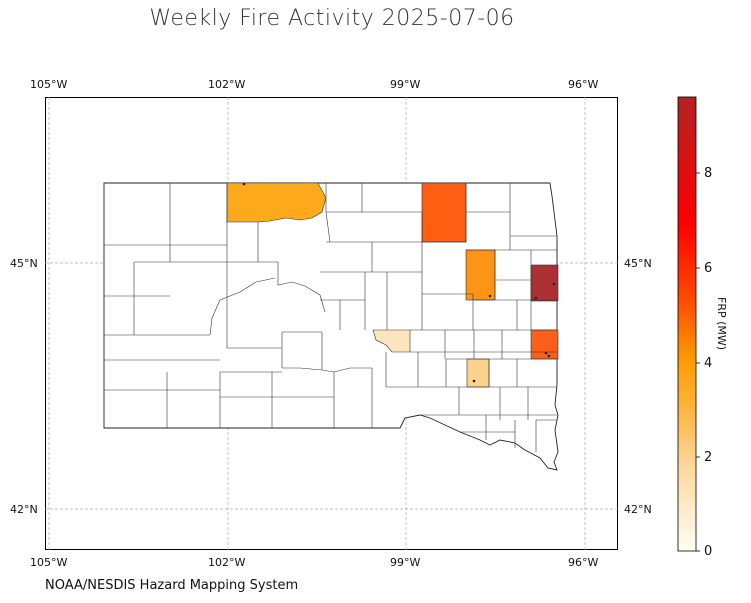  Describe the element at coordinates (24, 263) in the screenshot. I see `lat-tick-left-45: 45°N` at that location.